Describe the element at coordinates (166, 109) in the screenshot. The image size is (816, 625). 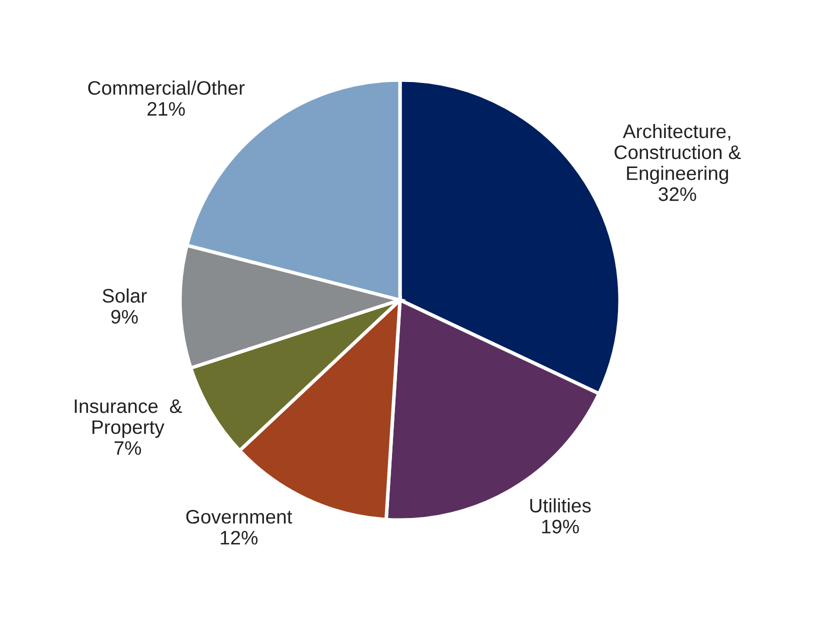
I see `data-label: 21%` at that location.